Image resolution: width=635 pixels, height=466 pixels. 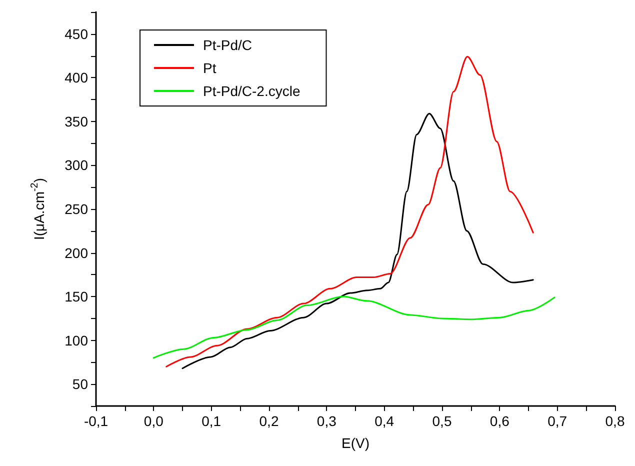 I want to click on x-tick-label: 0,0, so click(x=154, y=421).